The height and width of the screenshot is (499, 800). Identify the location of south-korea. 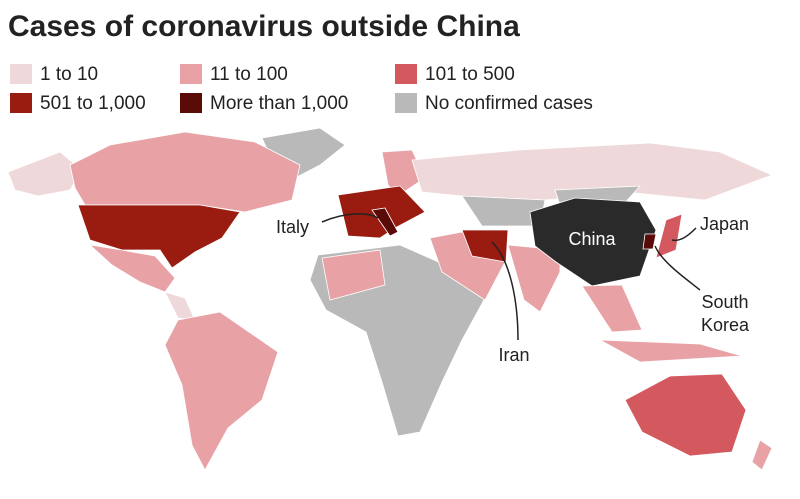
(649, 241).